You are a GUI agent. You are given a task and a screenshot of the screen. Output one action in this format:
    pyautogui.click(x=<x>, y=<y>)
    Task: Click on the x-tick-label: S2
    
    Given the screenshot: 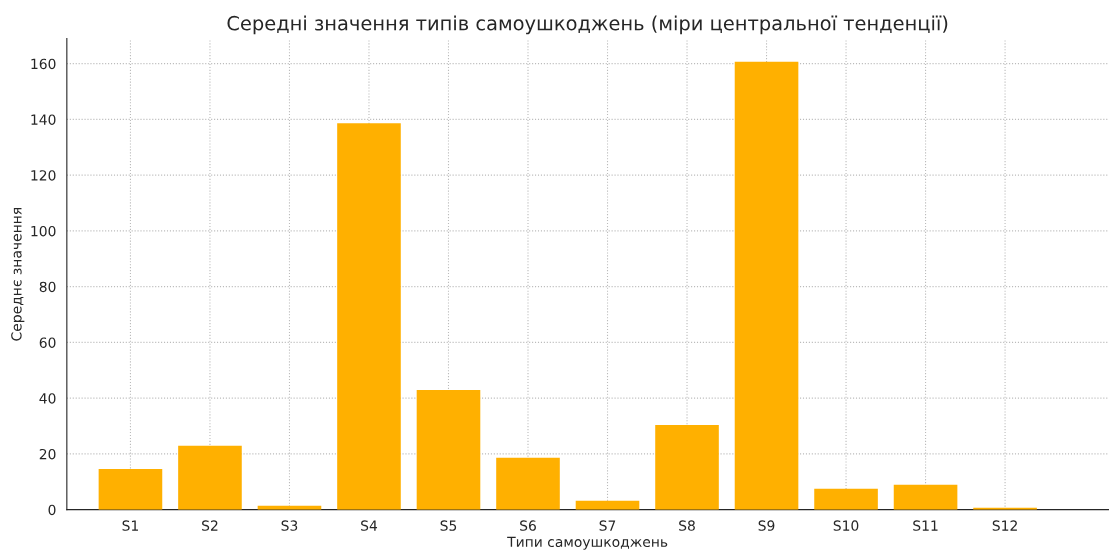 What is the action you would take?
    pyautogui.click(x=210, y=525)
    